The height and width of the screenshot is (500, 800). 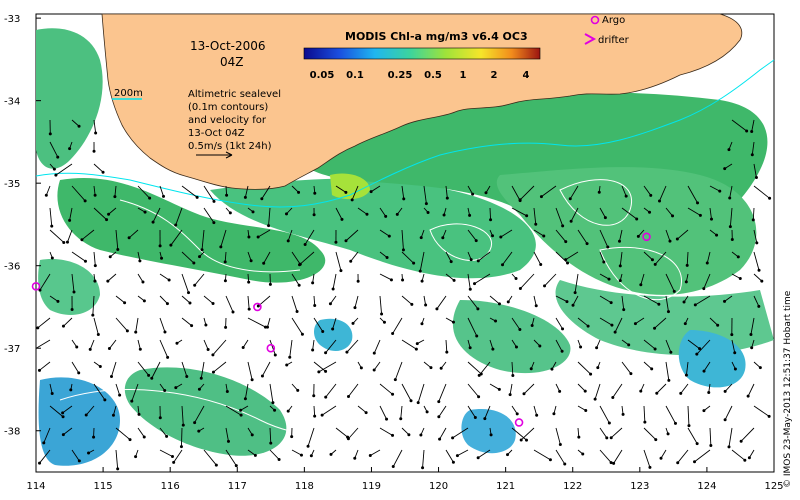 I want to click on x-tick-label: 115, so click(x=103, y=486).